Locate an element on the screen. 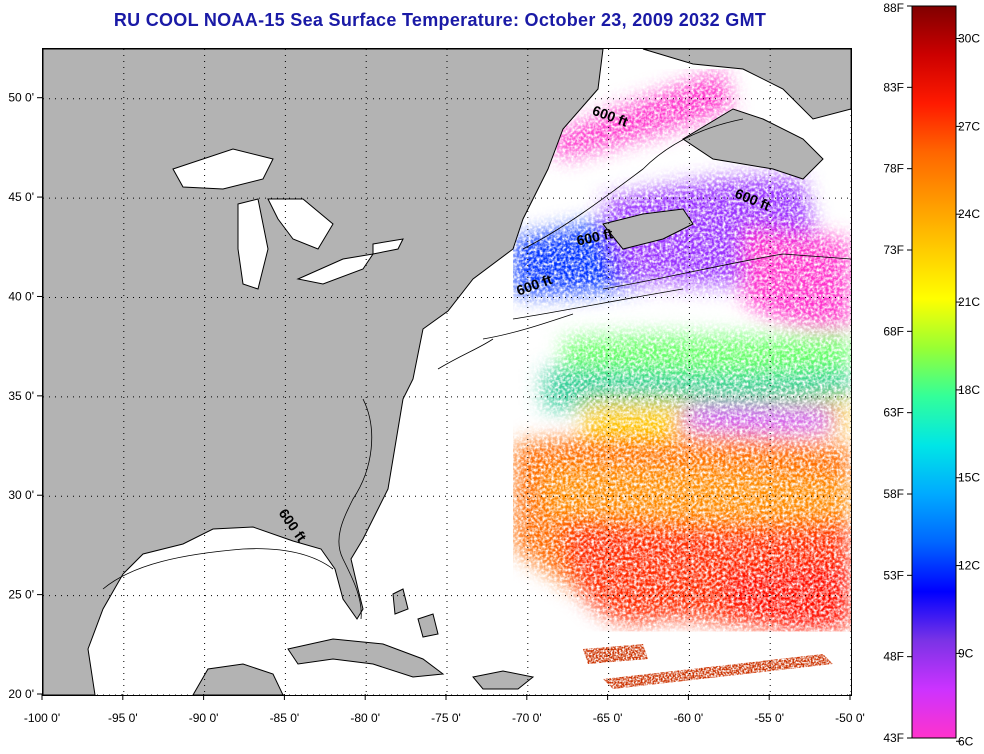  lon-tick-label: -65 0' is located at coordinates (608, 718).